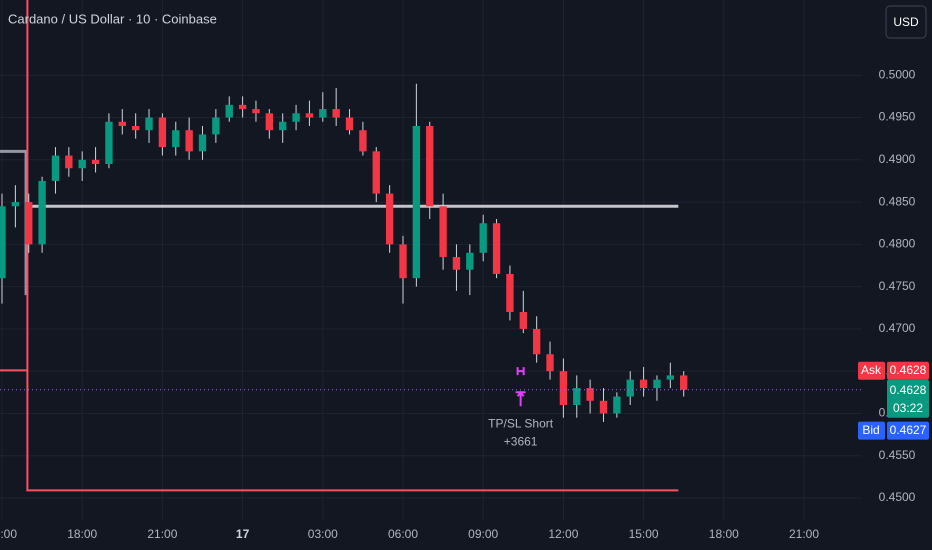  I want to click on y-tick-label: 0.4950, so click(897, 117).